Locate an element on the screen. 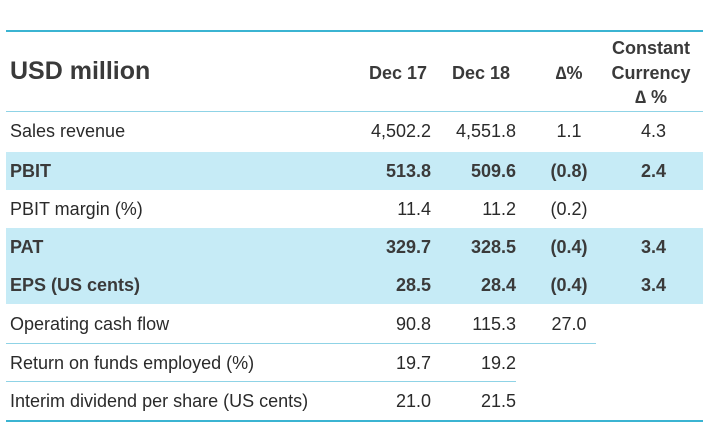 This screenshot has width=710, height=427. table-row: PBIT margin (%) 11.4 11.2 (0.2) is located at coordinates (354, 209).